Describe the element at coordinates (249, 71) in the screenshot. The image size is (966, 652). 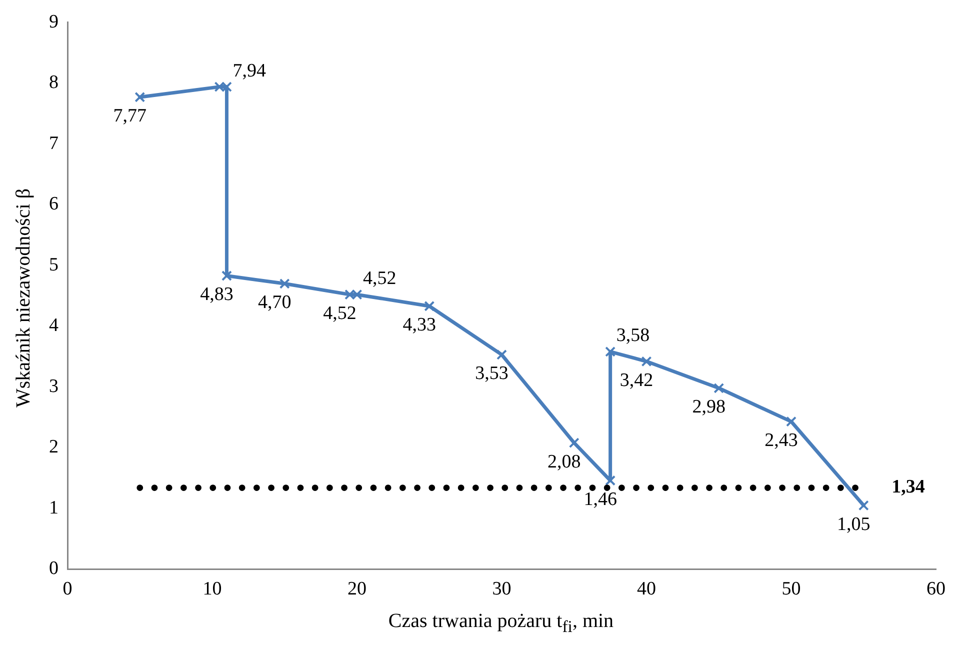
I see `data-label: 7,94` at that location.